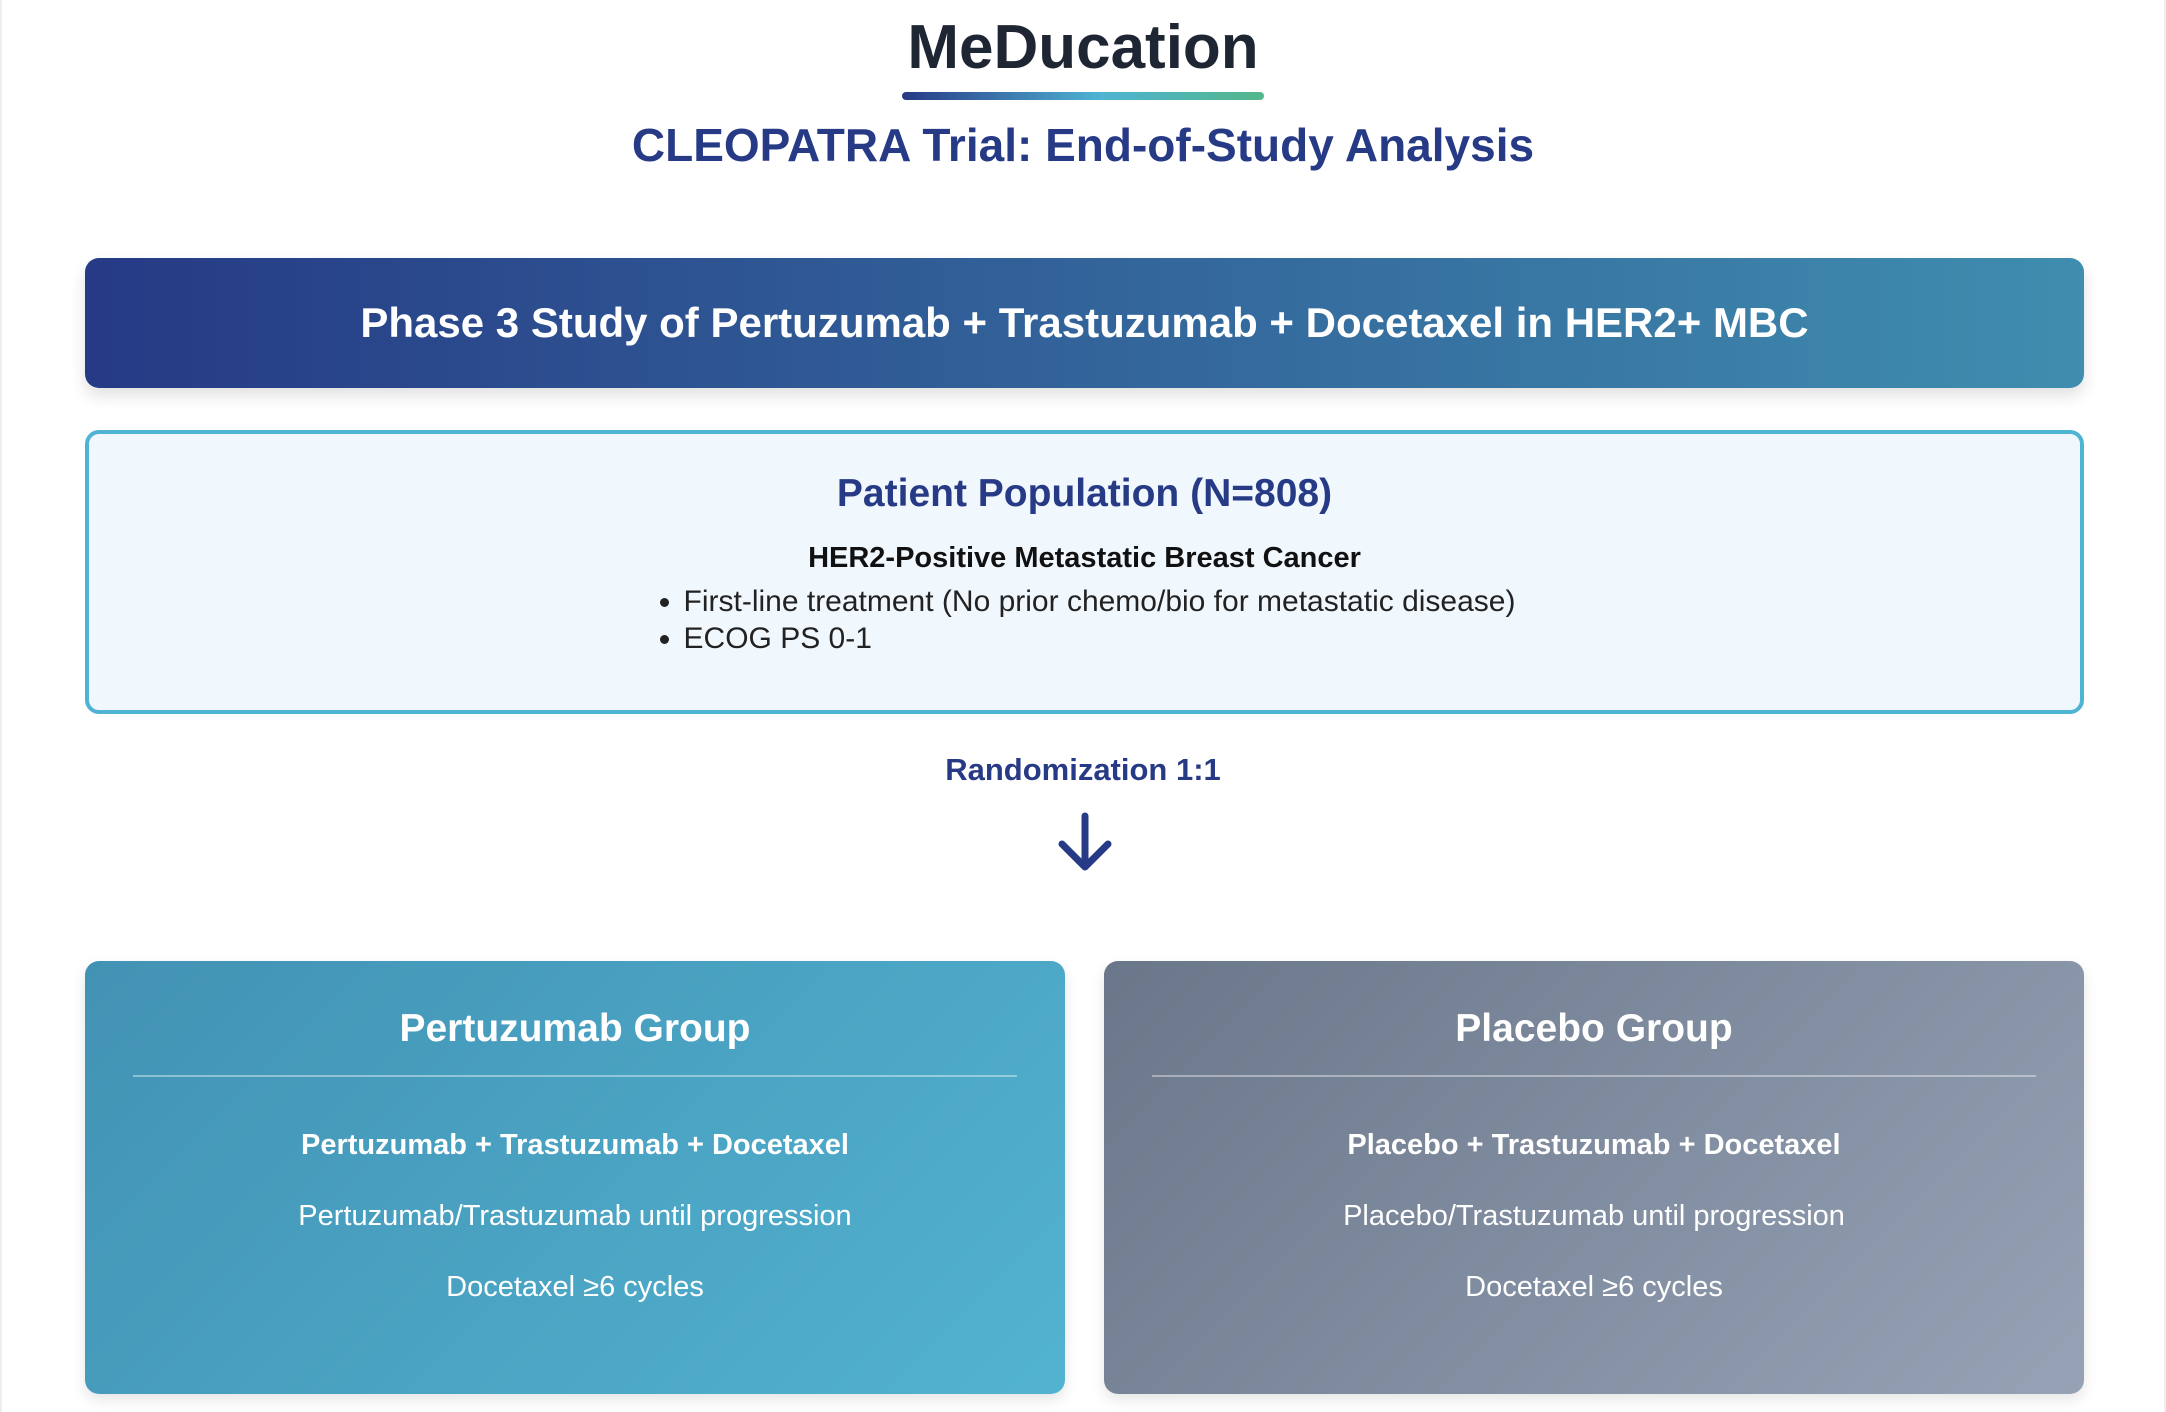  I want to click on population-title: Patient Population (N=808), so click(1084, 493).